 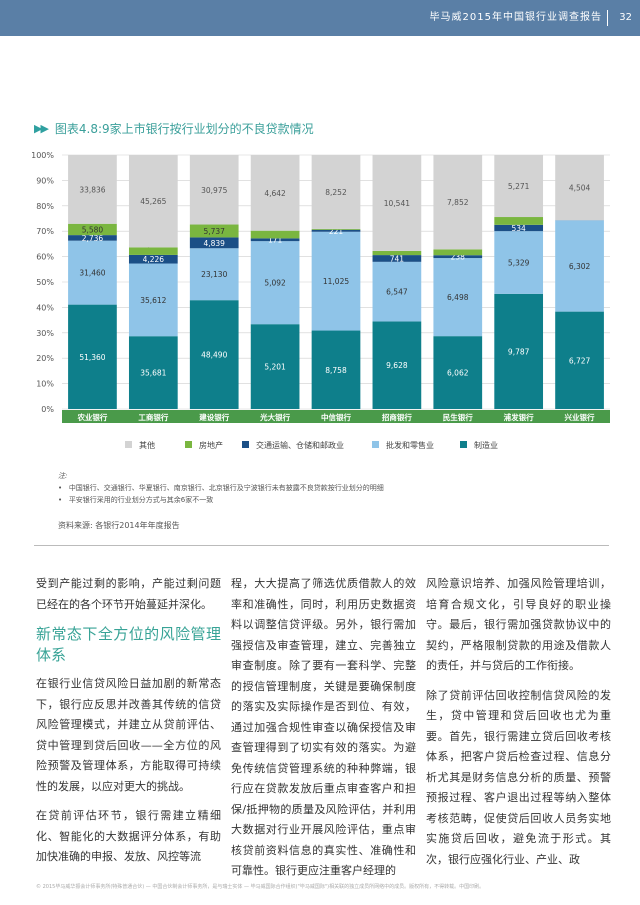 I want to click on data-label: 4,642, so click(x=275, y=193).